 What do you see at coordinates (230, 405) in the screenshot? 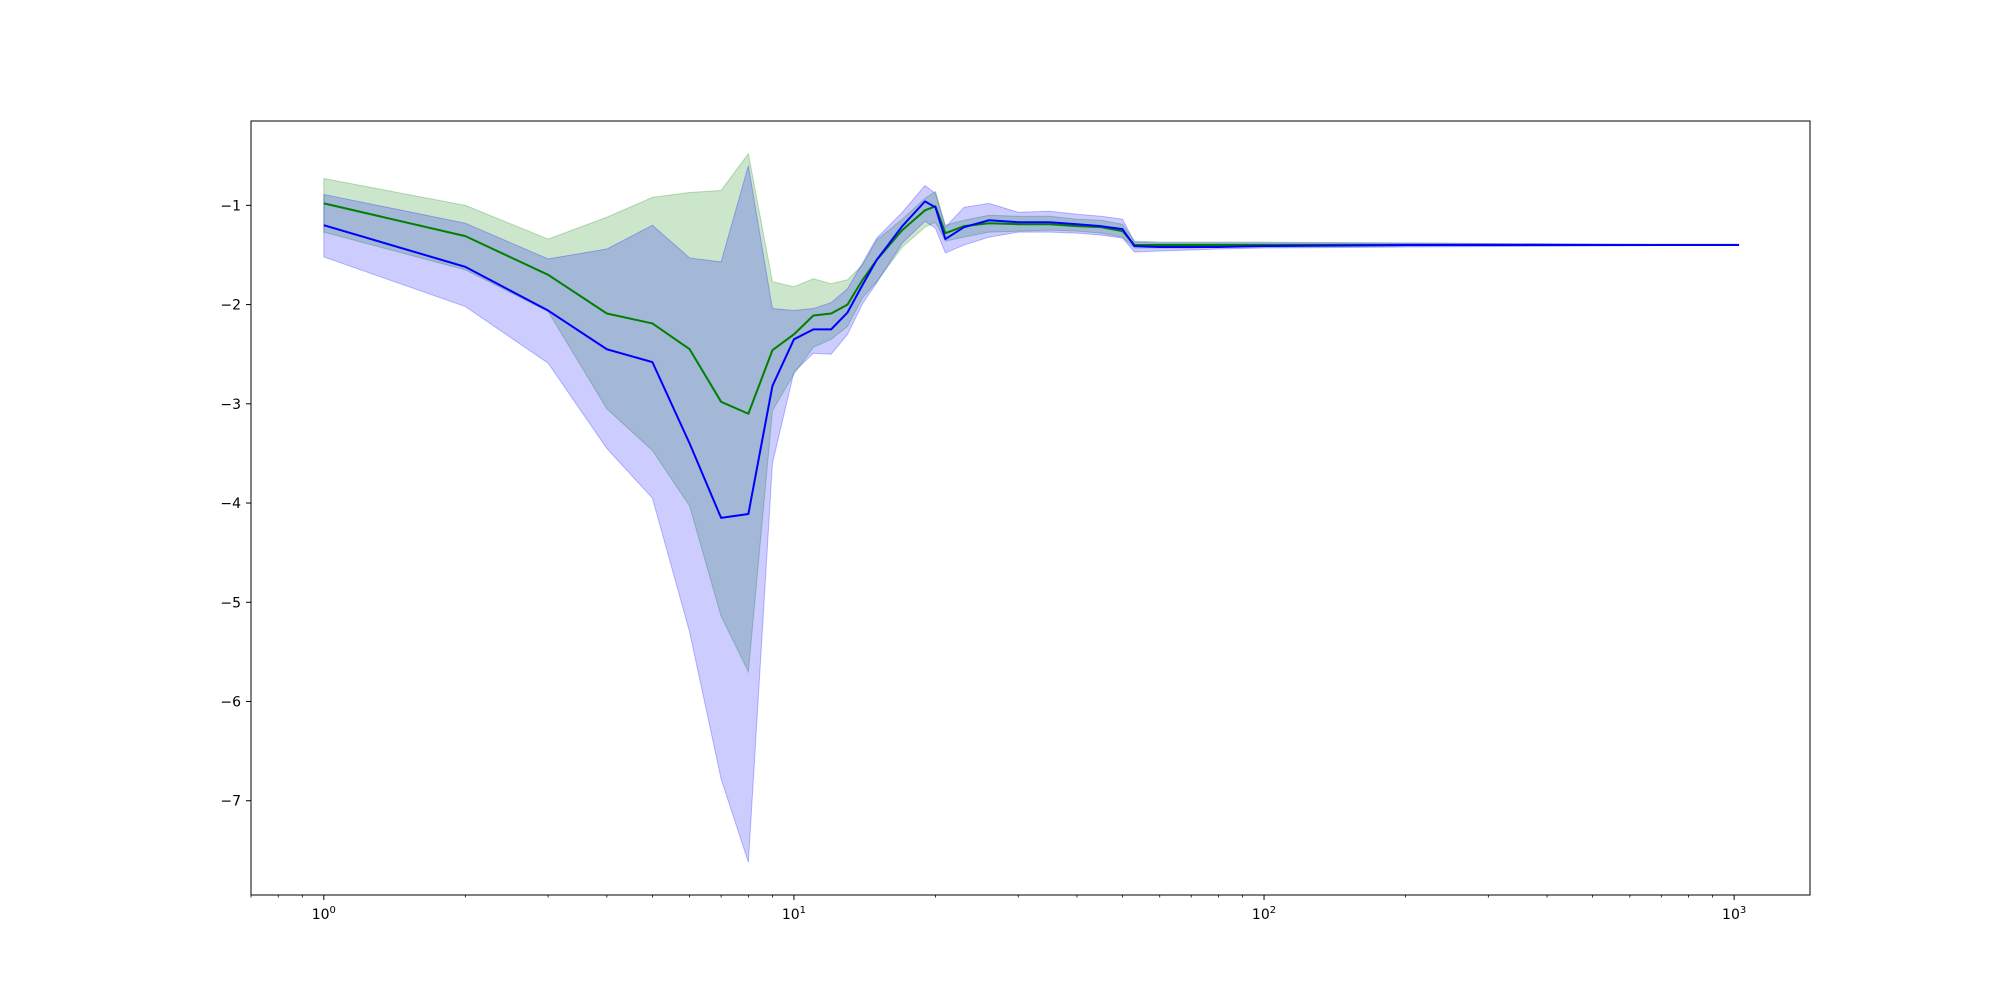
I see `y-tick-label: −3` at bounding box center [230, 405].